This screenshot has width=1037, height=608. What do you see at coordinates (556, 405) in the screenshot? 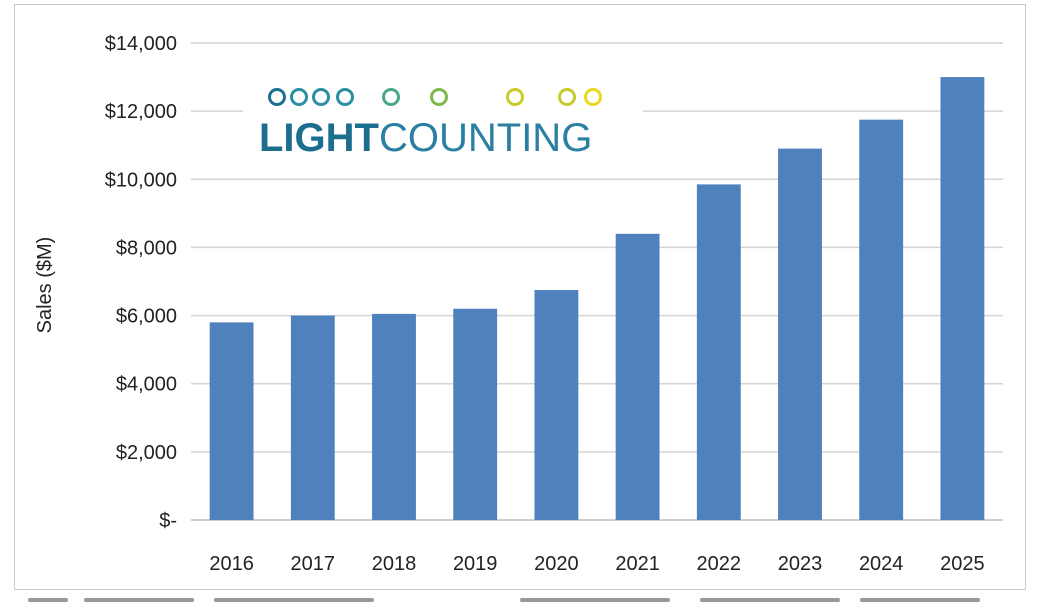
I see `bar-2020` at bounding box center [556, 405].